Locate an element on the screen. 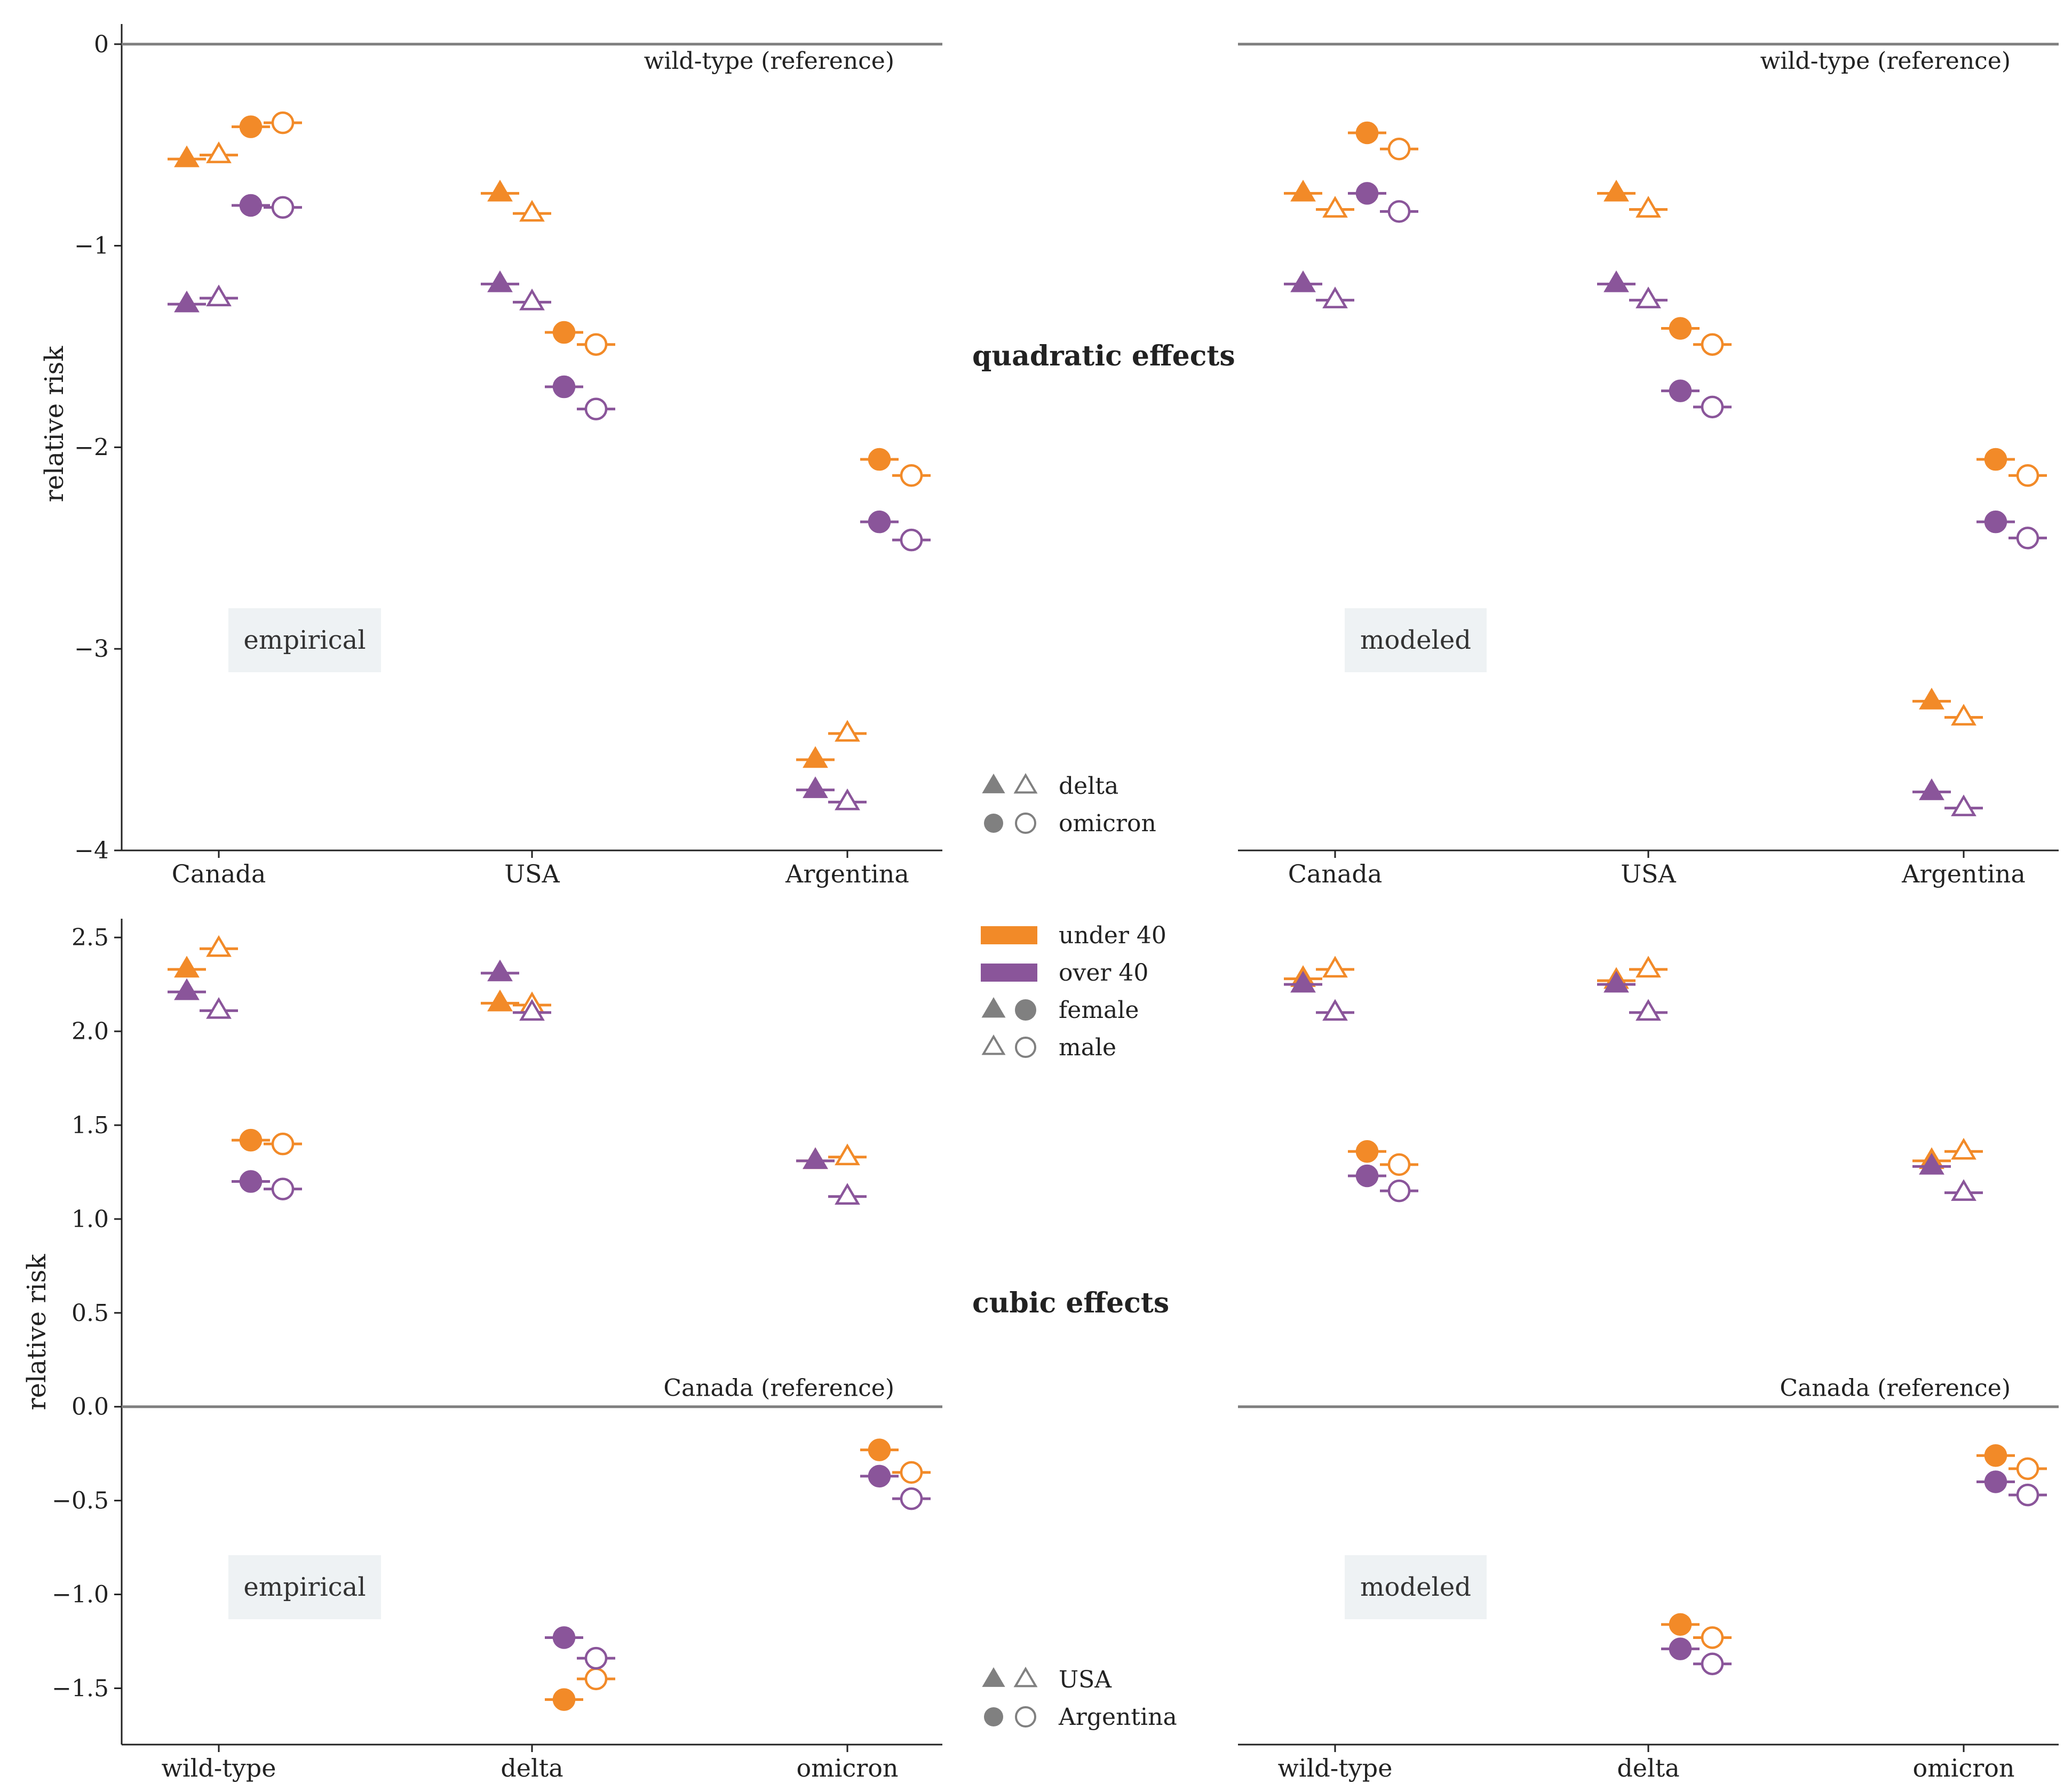 This screenshot has width=2072, height=1791. section-title-cubic: cubic effects is located at coordinates (1070, 1303).